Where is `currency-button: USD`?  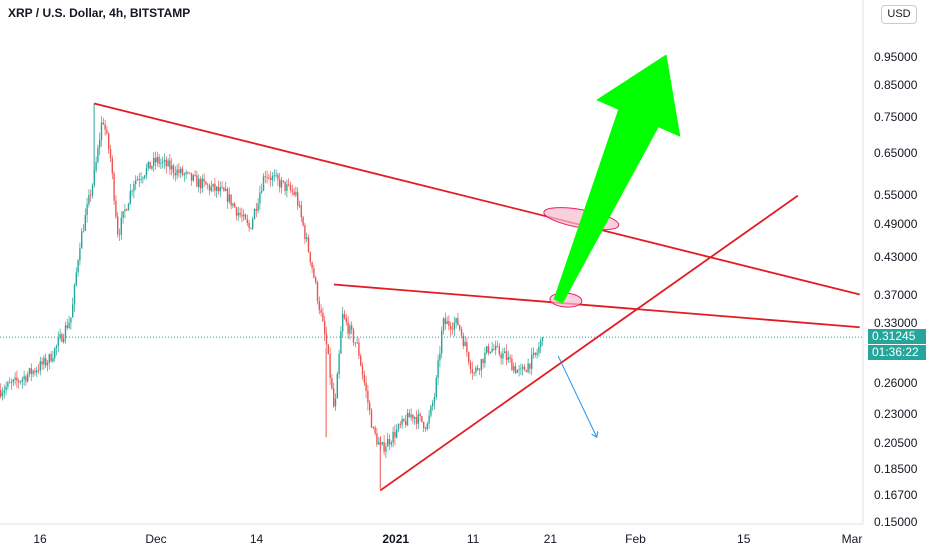 currency-button: USD is located at coordinates (899, 14).